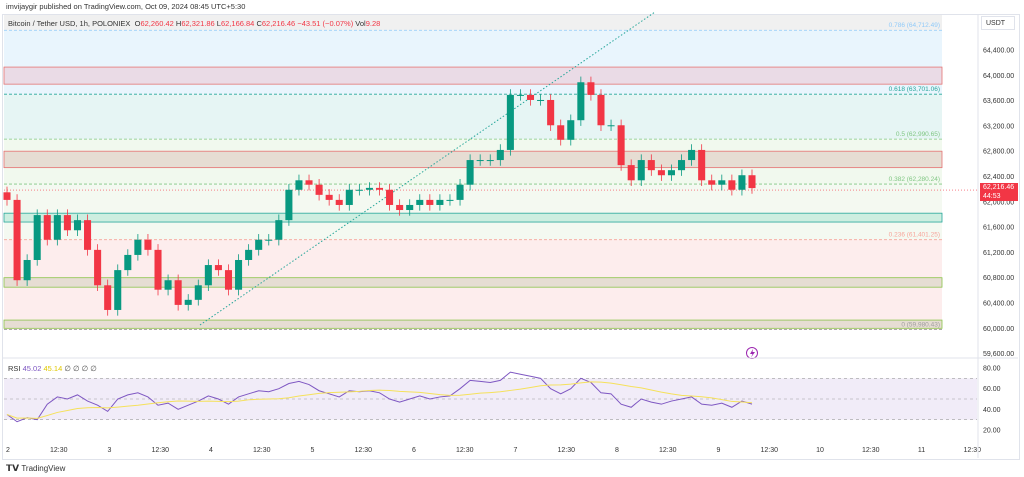 The image size is (1024, 477). Describe the element at coordinates (992, 431) in the screenshot. I see `rsi-tick-label: 20.00` at that location.